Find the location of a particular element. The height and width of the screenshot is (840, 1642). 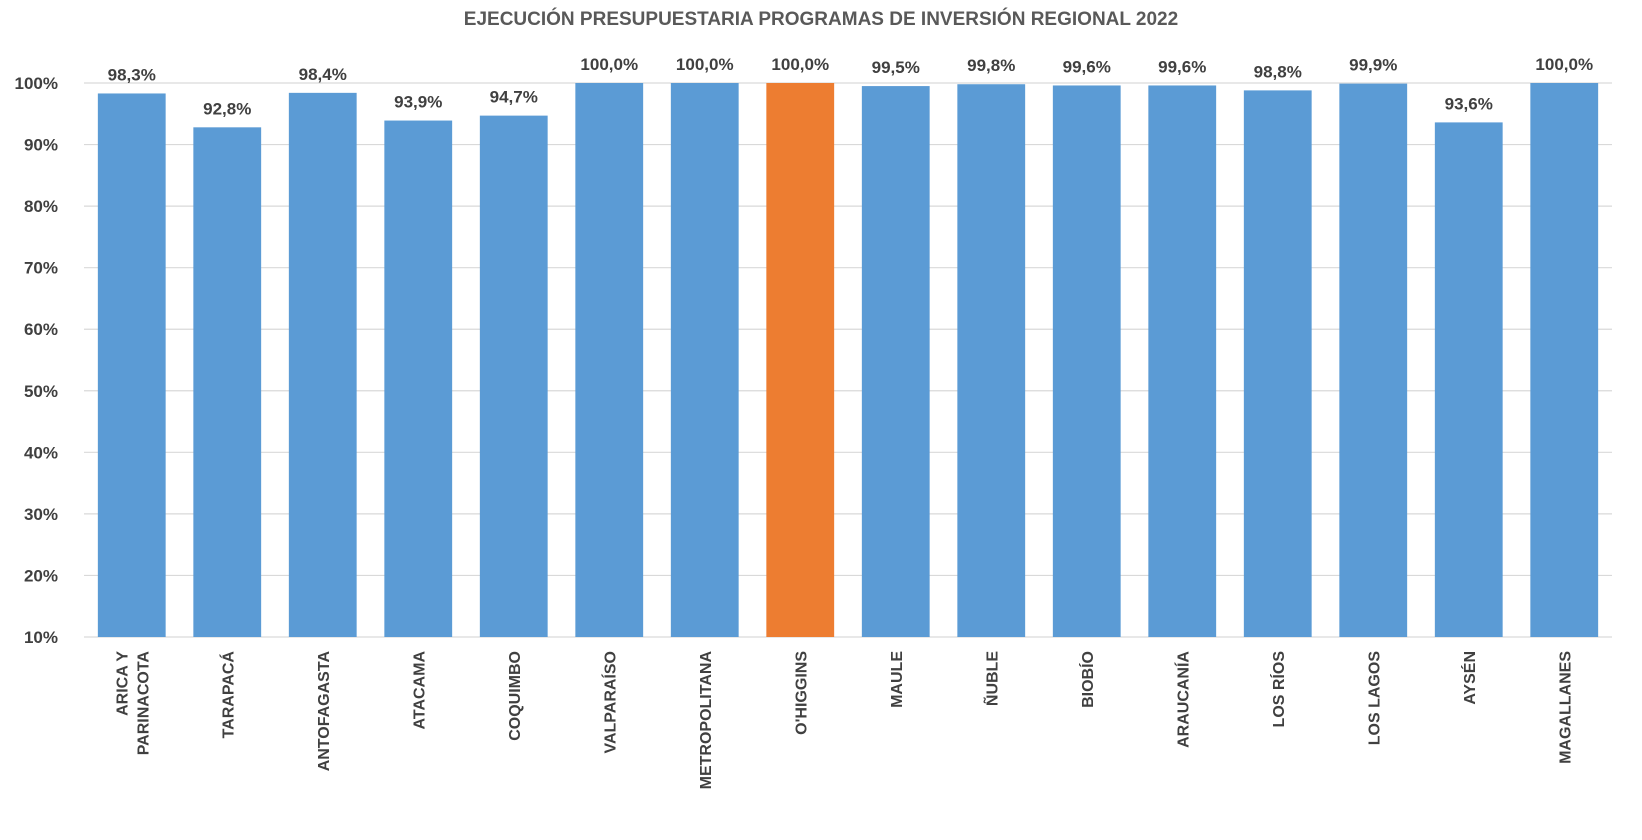

x-tick-label: ÑUBLE is located at coordinates (991, 678).